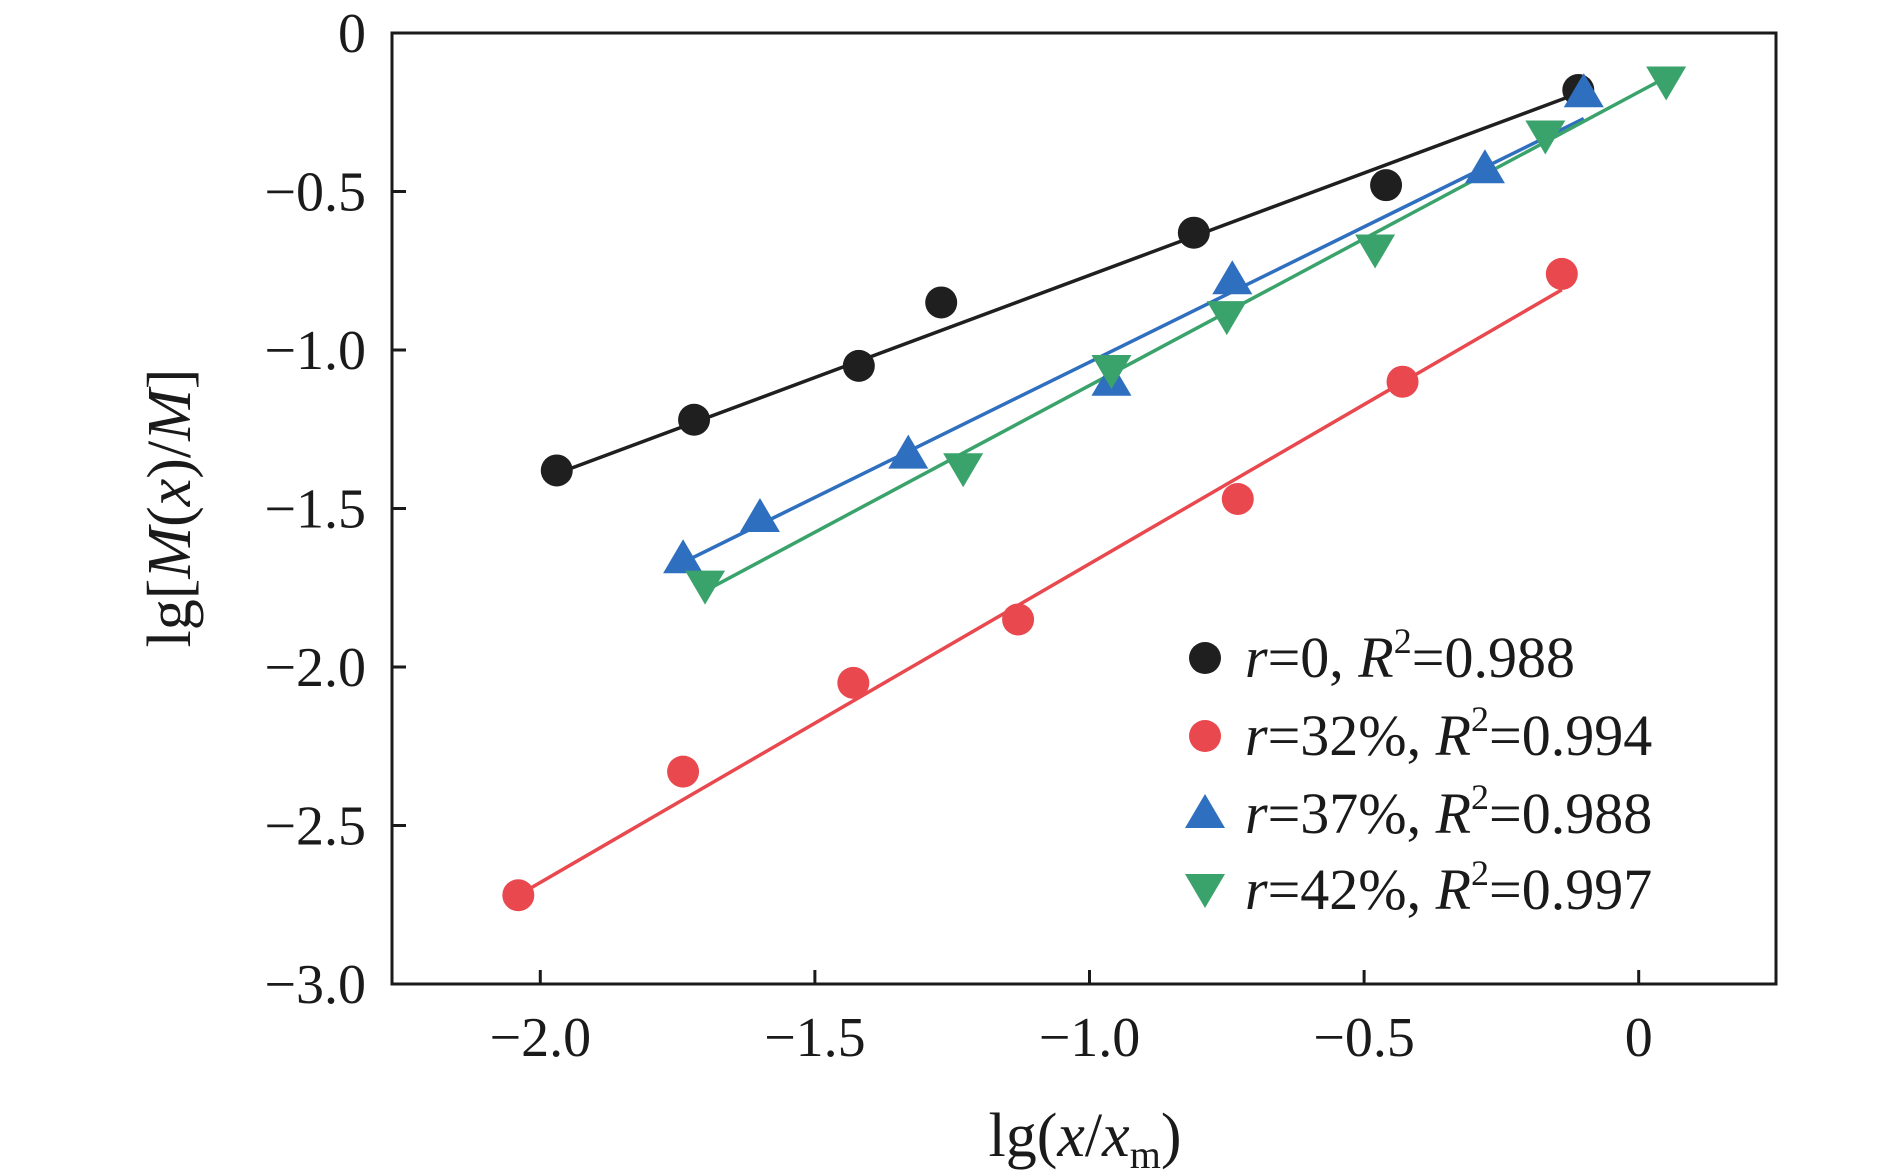 The width and height of the screenshot is (1890, 1176). What do you see at coordinates (315, 827) in the screenshot?
I see `y-tick-label: −2.5` at bounding box center [315, 827].